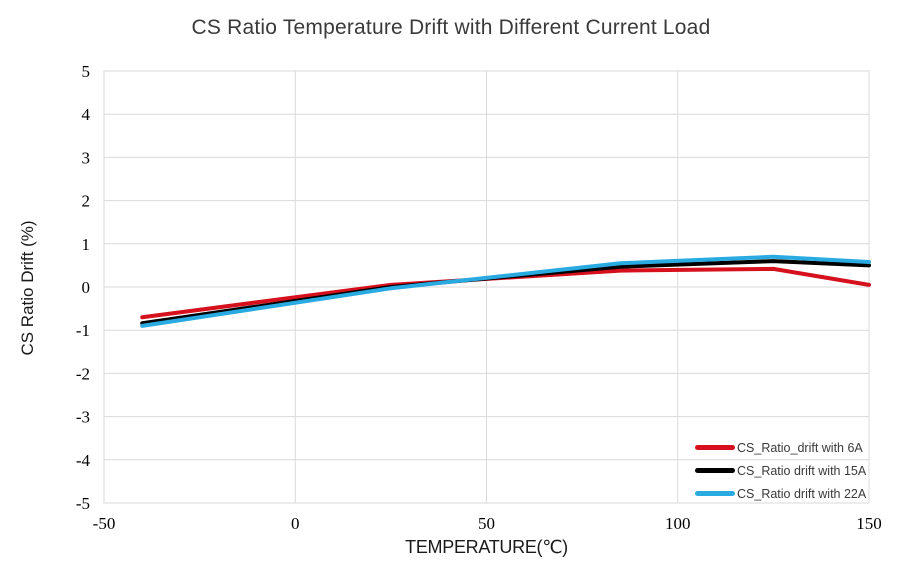 This screenshot has height=584, width=902. I want to click on y-tick-label: 1, so click(86, 244).